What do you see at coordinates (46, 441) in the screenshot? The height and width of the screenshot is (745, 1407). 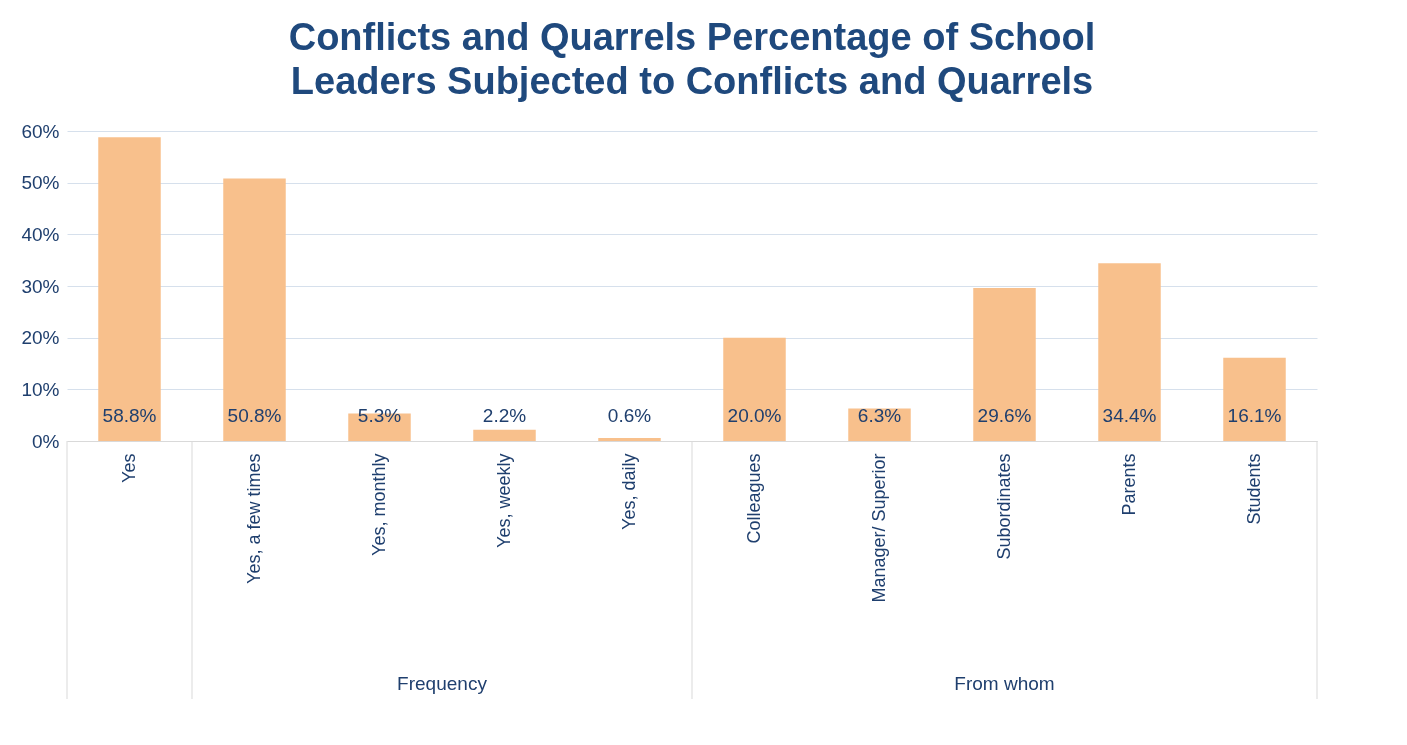 I see `y-tick-label: 0%` at bounding box center [46, 441].